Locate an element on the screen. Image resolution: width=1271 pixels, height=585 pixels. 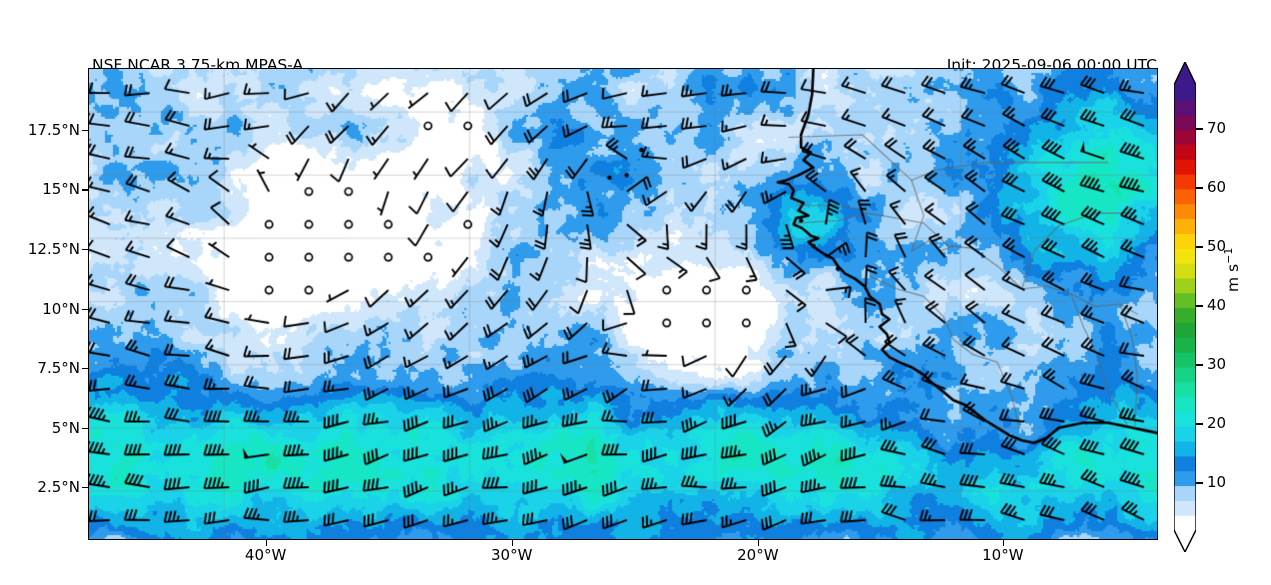
y-tick-label-6: 2.5°N is located at coordinates (58, 487).